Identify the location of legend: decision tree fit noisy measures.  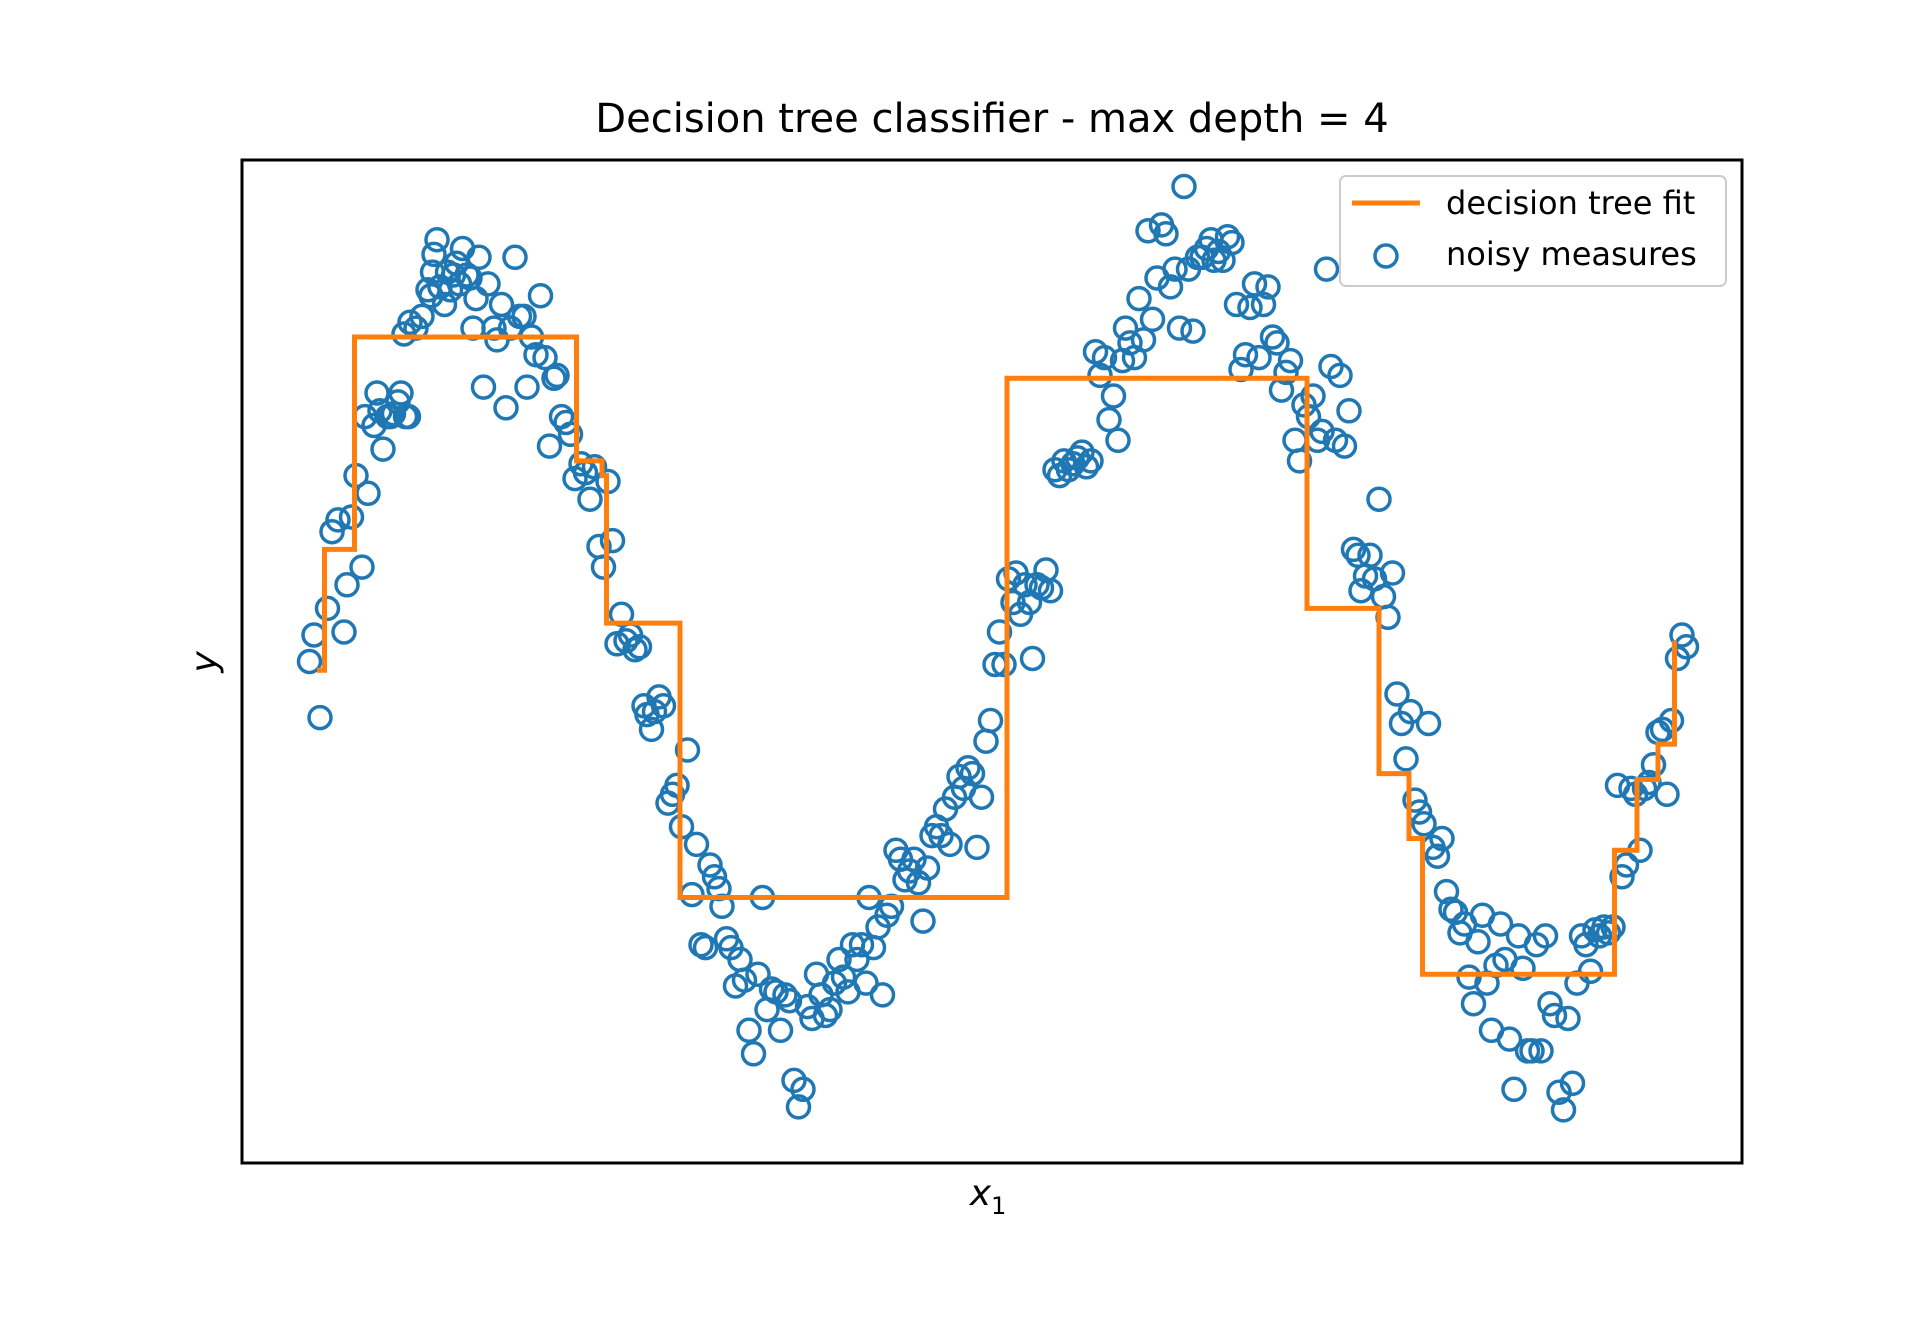
(1533, 231).